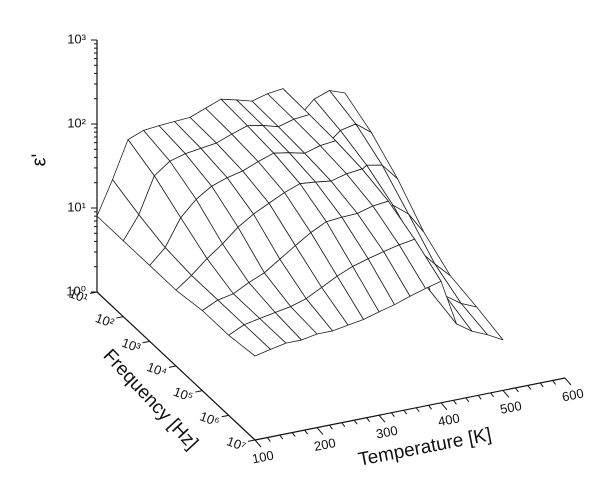  I want to click on x-tick-label: 100, so click(263, 457).